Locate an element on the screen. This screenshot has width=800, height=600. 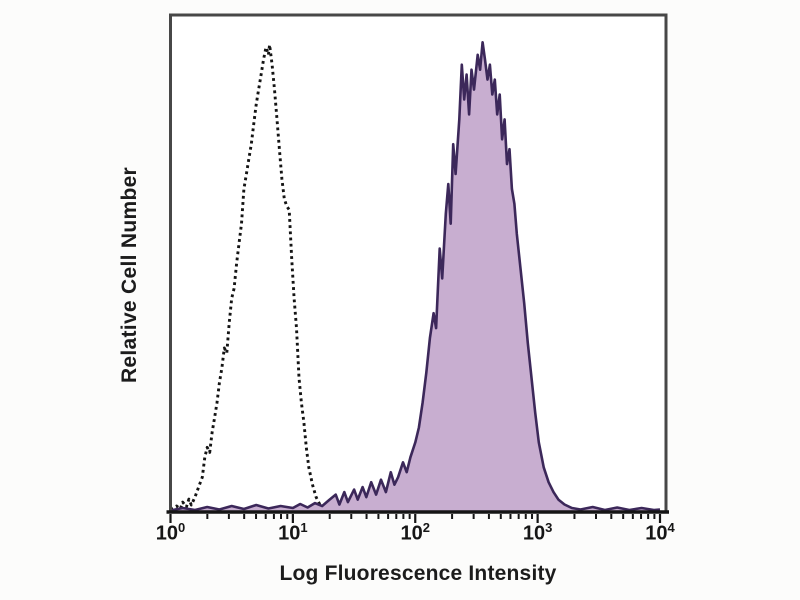
y-axis-label: Relative Cell Number is located at coordinates (130, 275).